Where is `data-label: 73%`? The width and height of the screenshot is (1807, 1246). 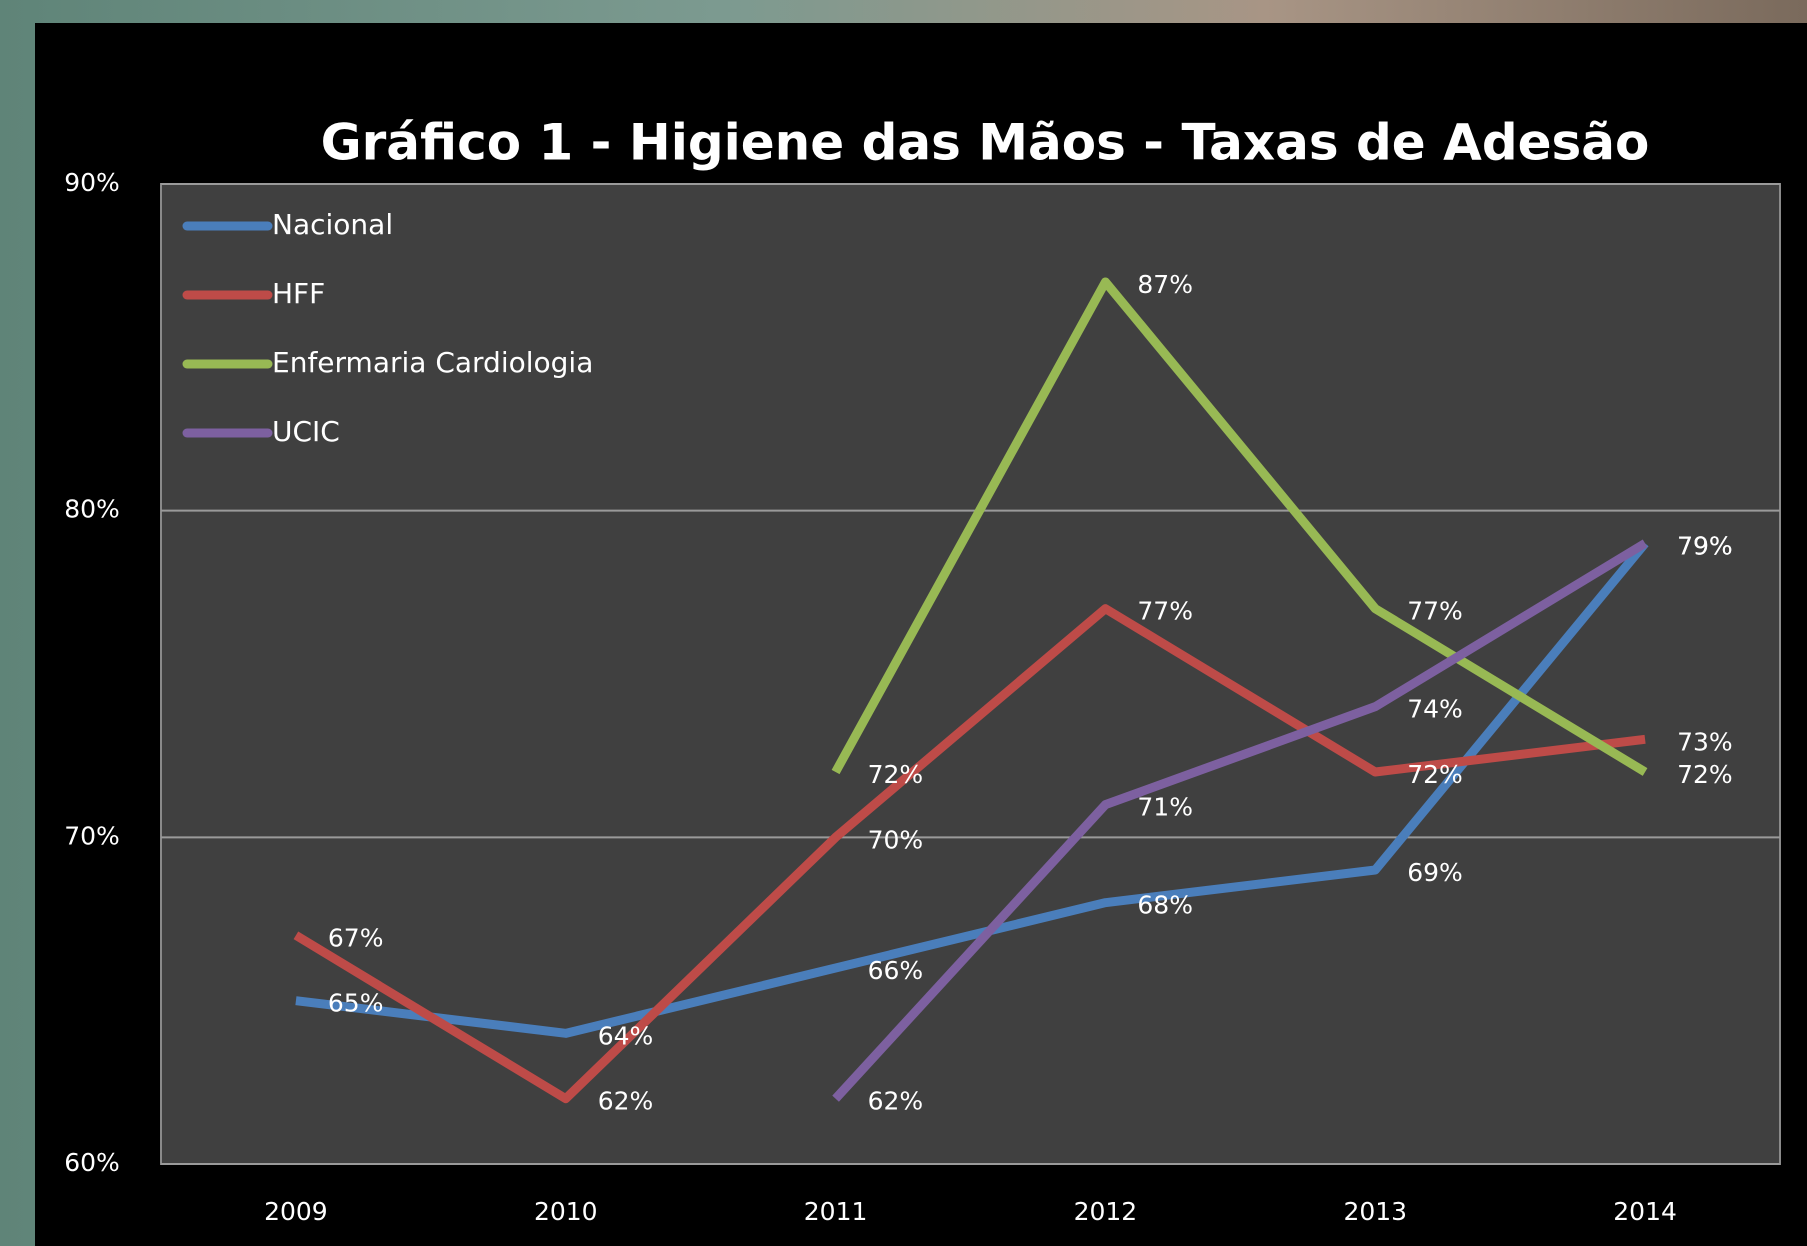 data-label: 73% is located at coordinates (1705, 741).